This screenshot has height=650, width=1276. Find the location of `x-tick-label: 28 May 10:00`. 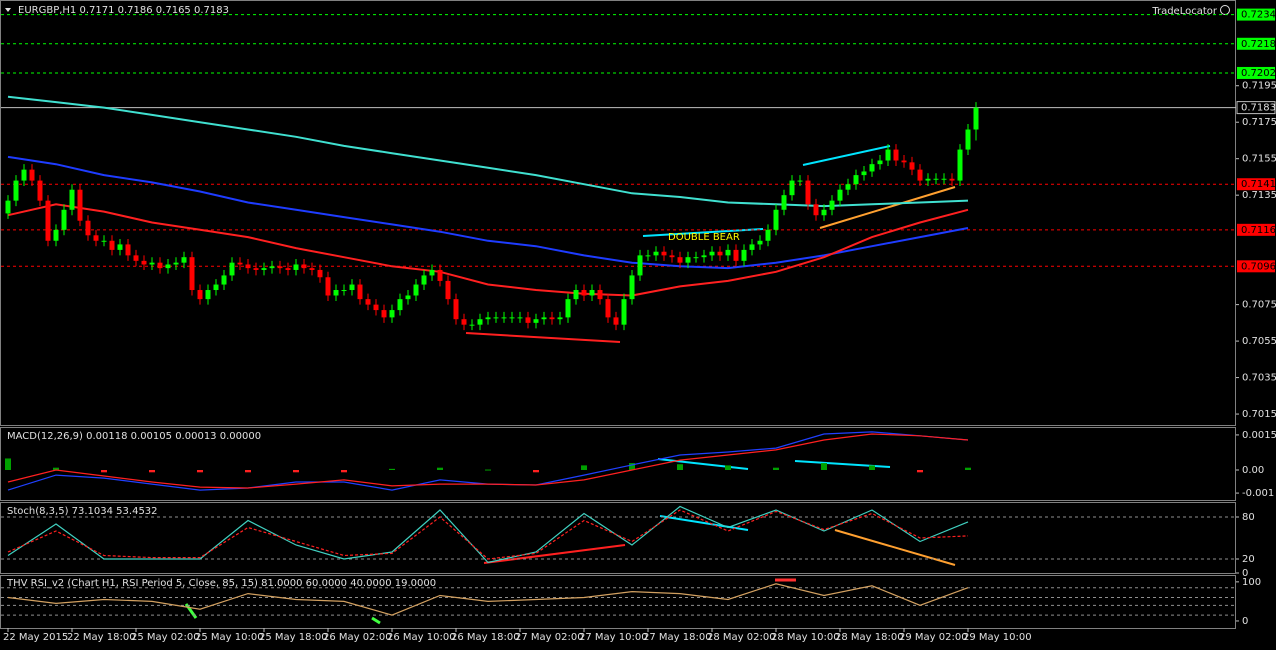

x-tick-label: 28 May 10:00 is located at coordinates (805, 637).